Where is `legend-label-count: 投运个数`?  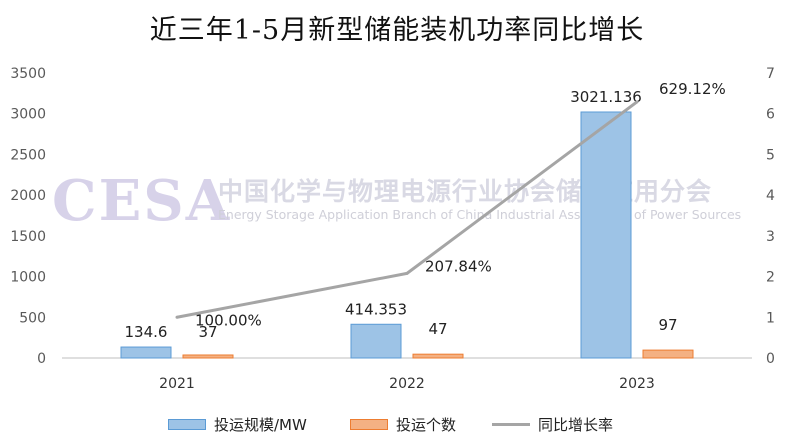 legend-label-count: 投运个数 is located at coordinates (426, 424).